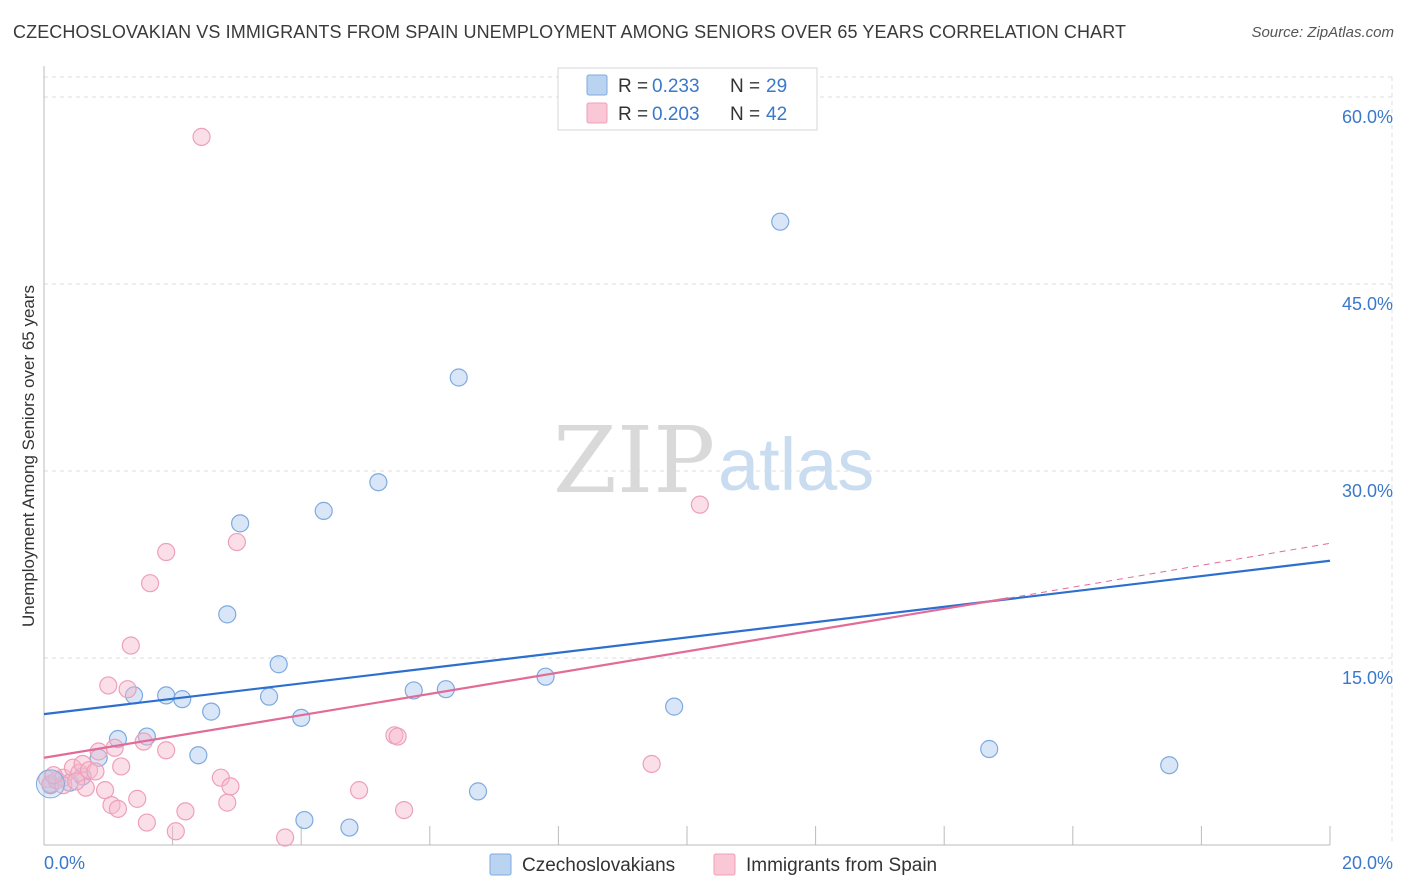 The height and width of the screenshot is (892, 1406). I want to click on watermark: ZIP atlas, so click(713, 460).